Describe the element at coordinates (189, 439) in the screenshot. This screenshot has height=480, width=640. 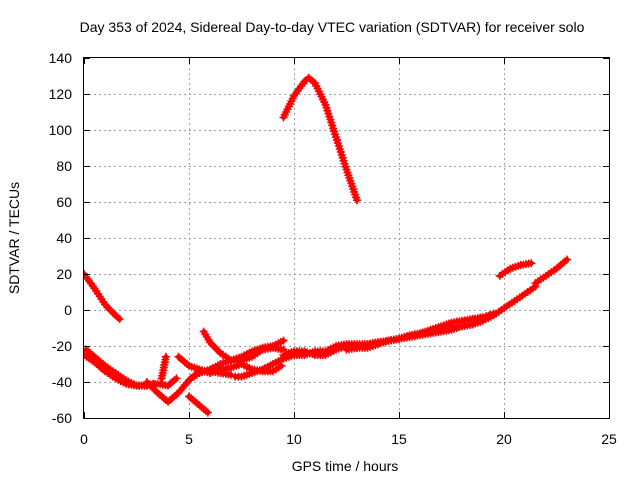
I see `x-tick-label: 5` at that location.